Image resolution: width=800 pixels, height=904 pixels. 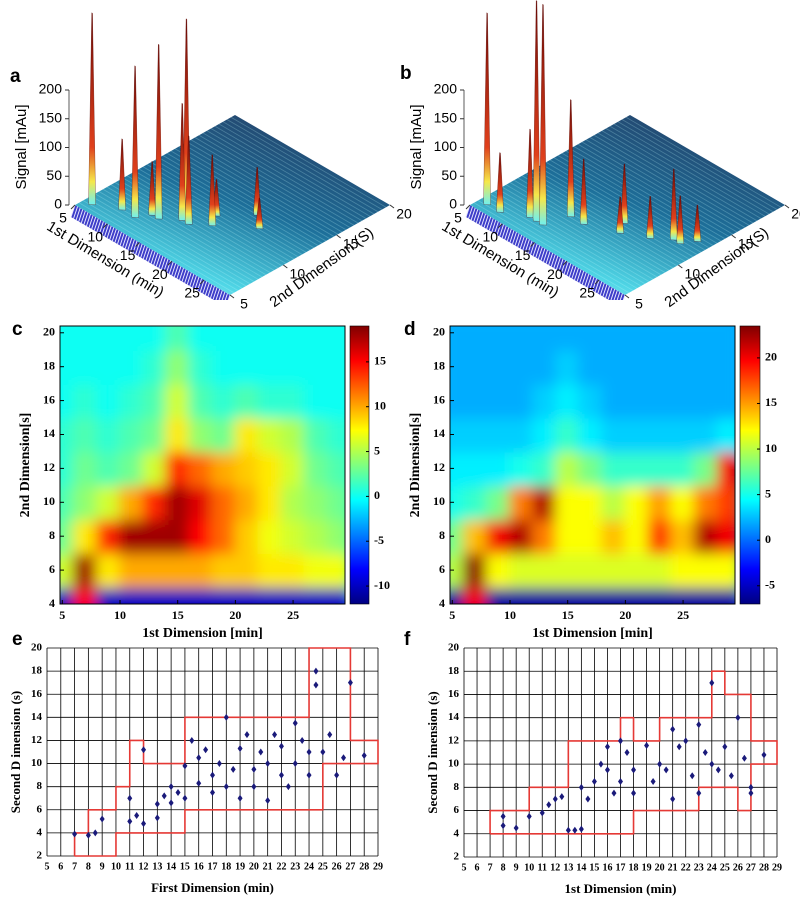 I want to click on x-tick-label: 26, so click(x=738, y=867).